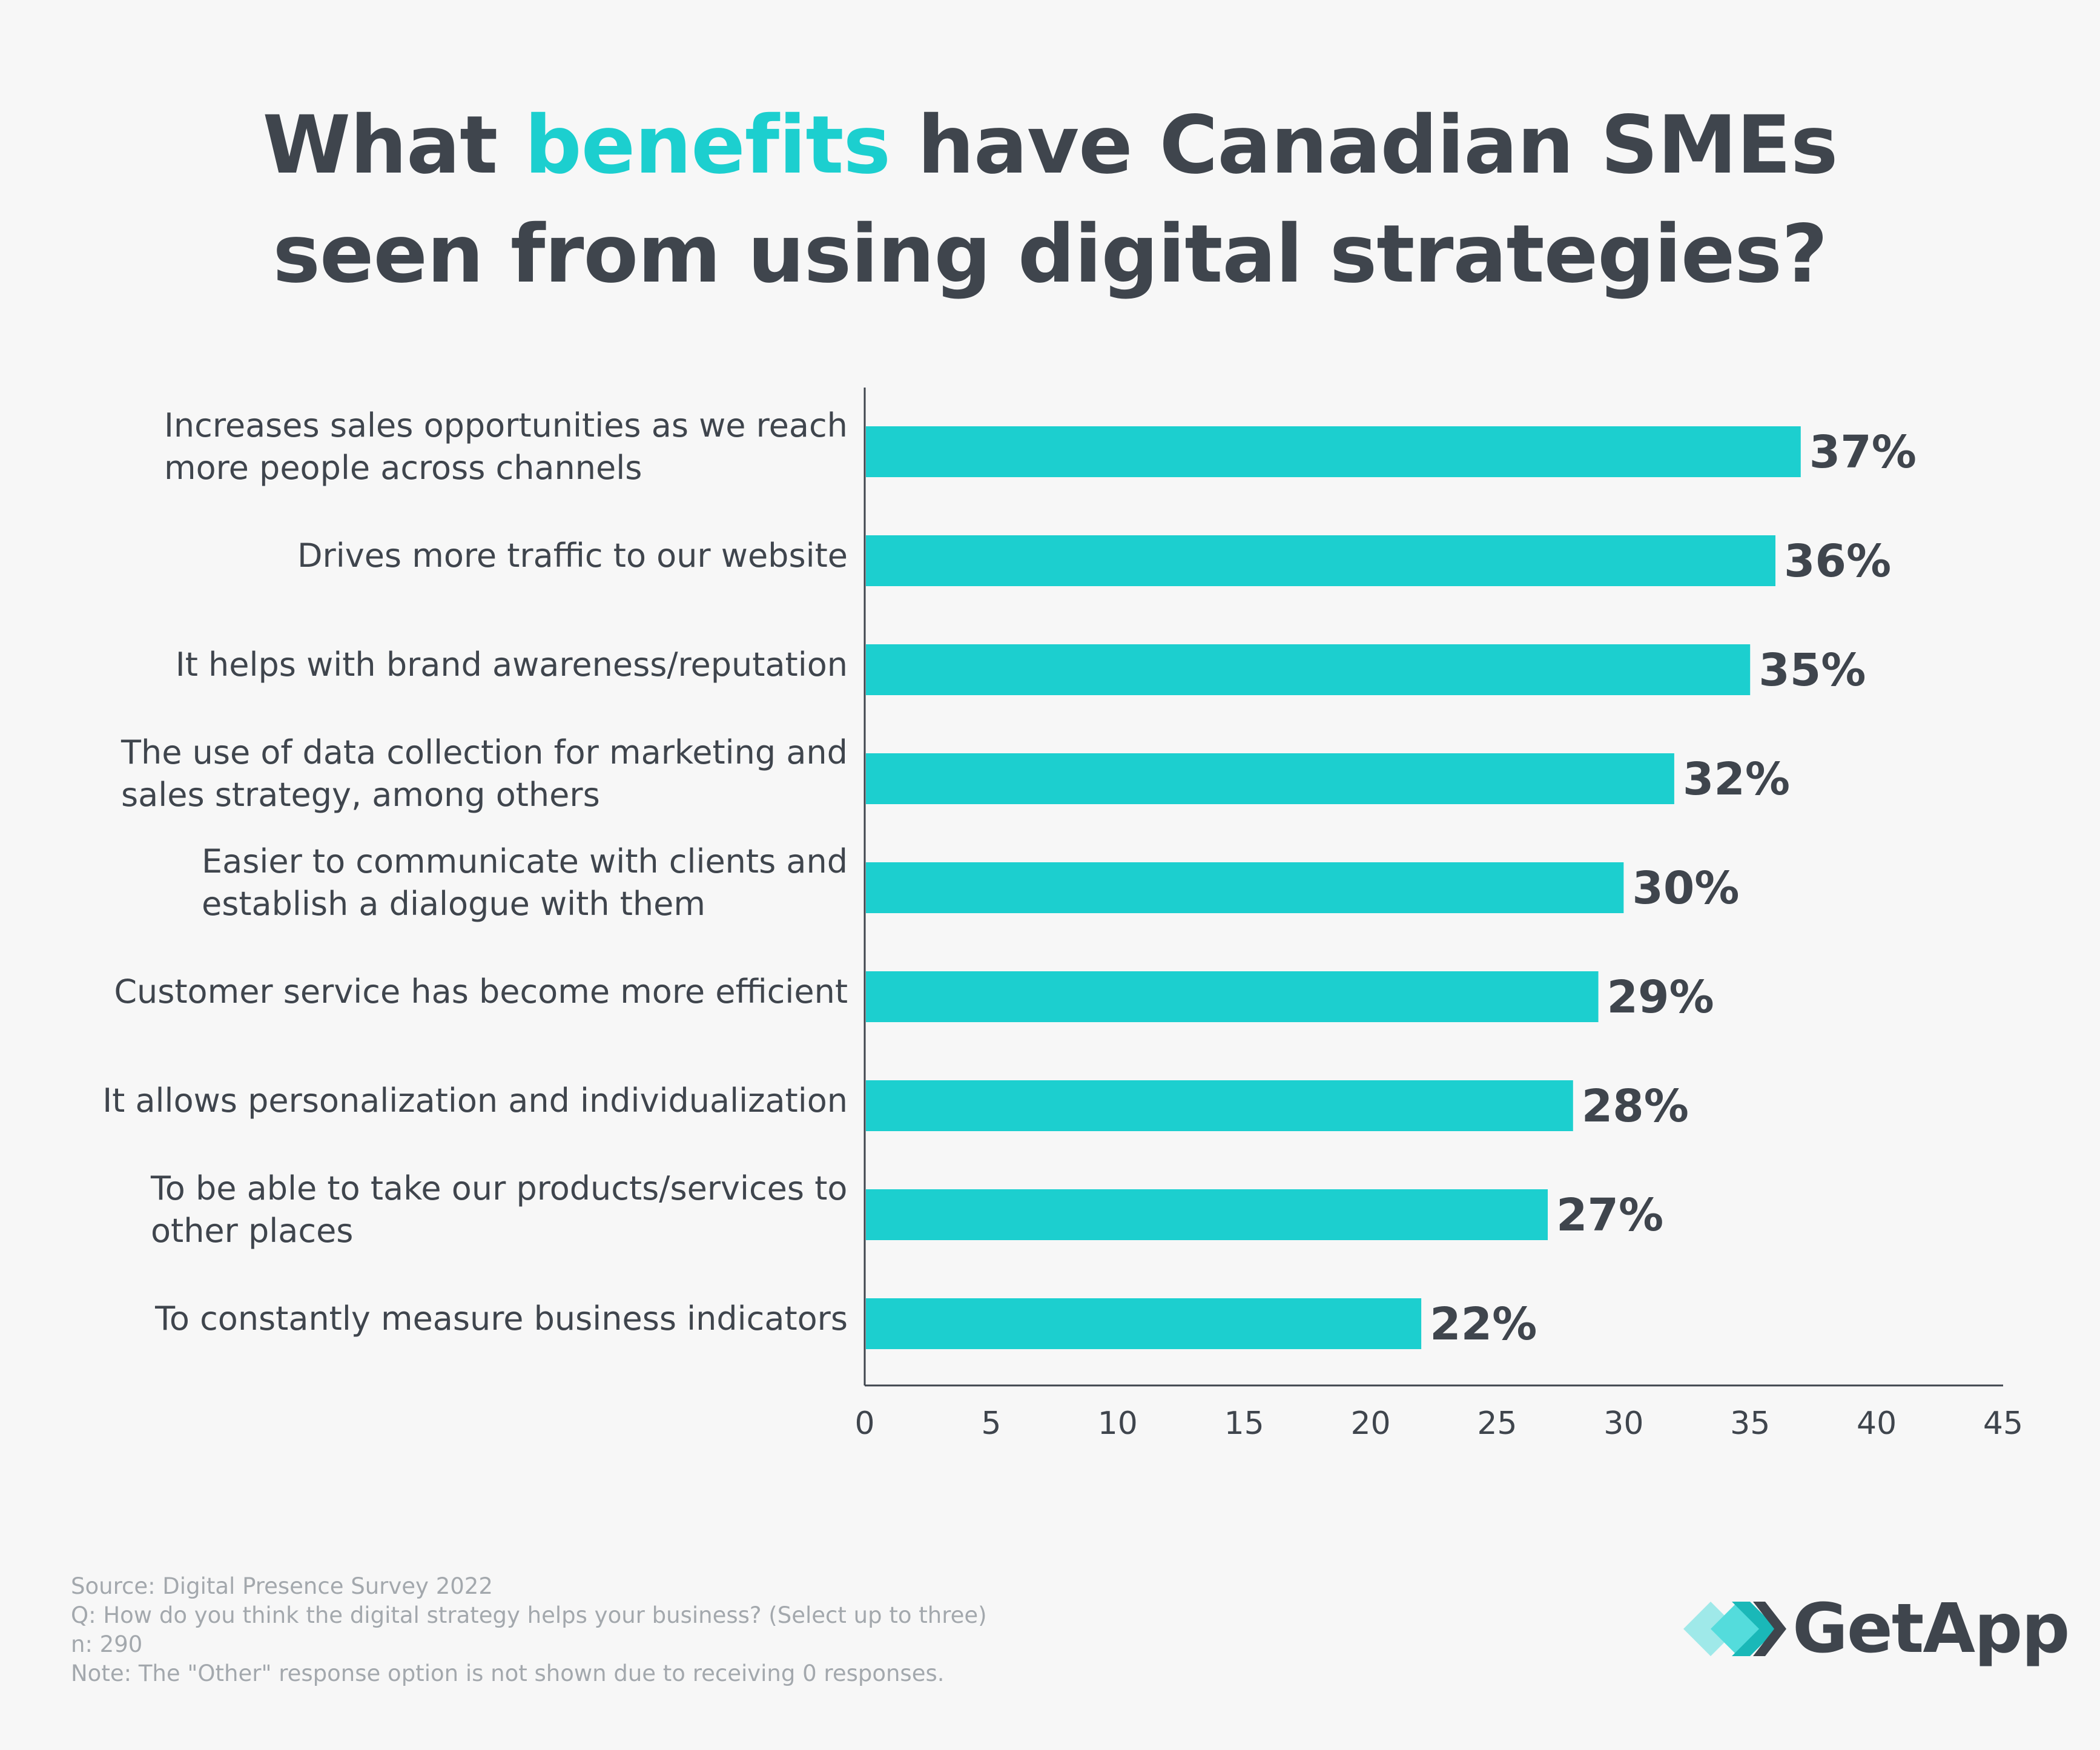 This screenshot has width=2100, height=1750. Describe the element at coordinates (1623, 1423) in the screenshot. I see `x-tick-label-30: 30` at that location.